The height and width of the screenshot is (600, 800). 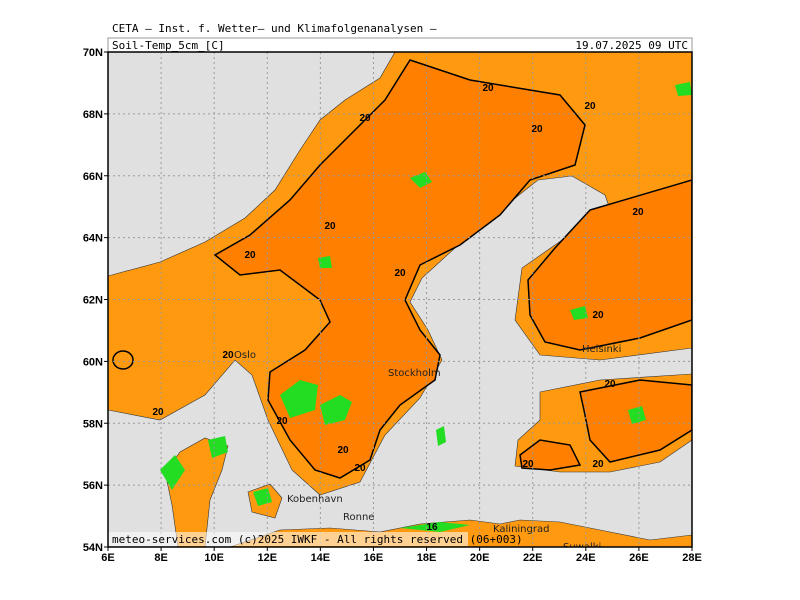 What do you see at coordinates (374, 558) in the screenshot?
I see `lon-tick-label: 16E` at bounding box center [374, 558].